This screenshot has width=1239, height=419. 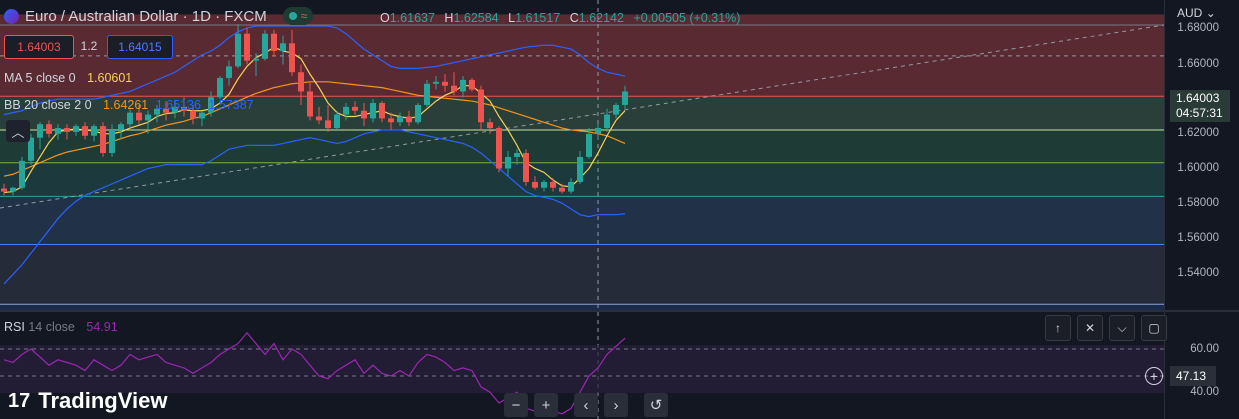 I want to click on low-key: L, so click(x=512, y=18).